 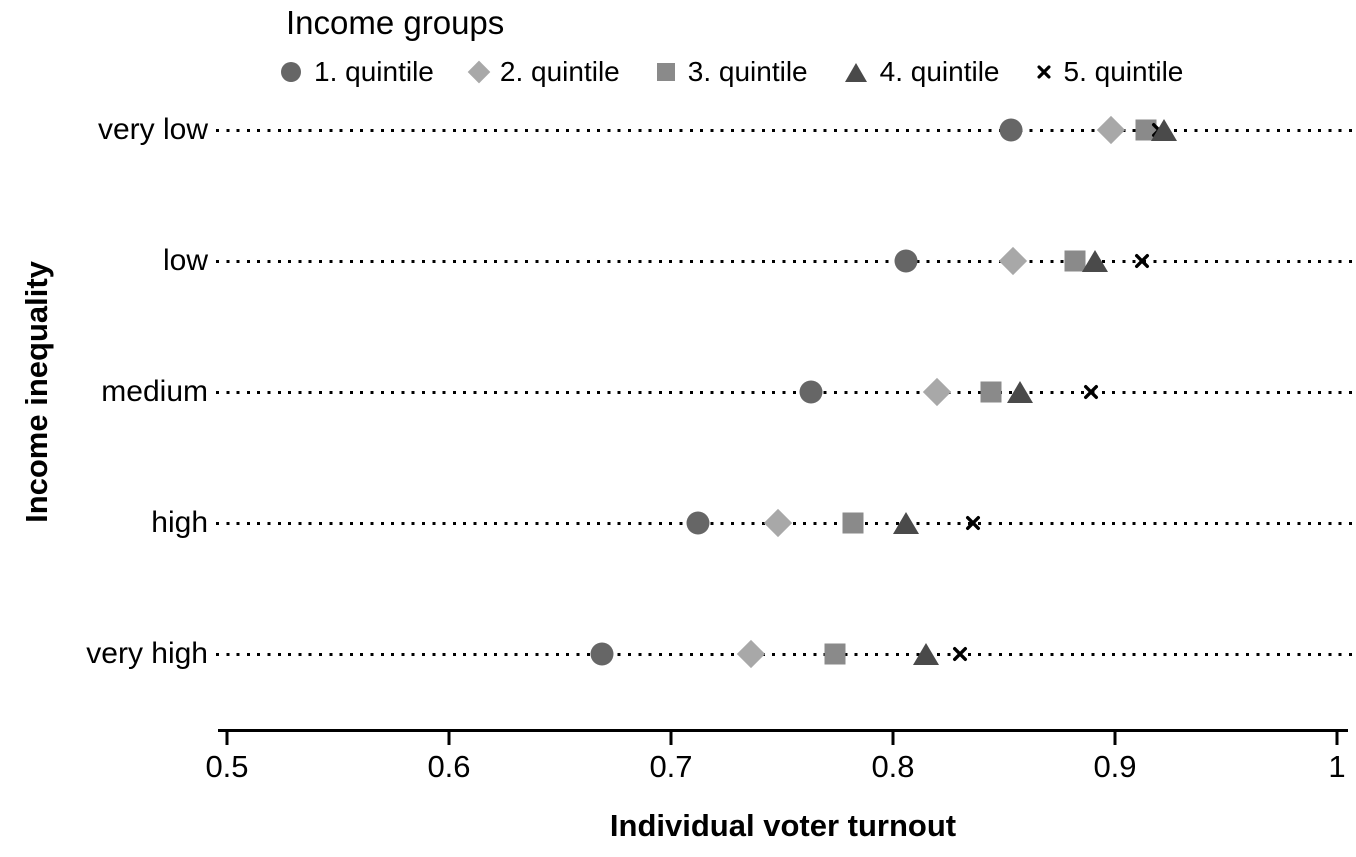 I want to click on legend-item-quintile-3: 3. quintile, so click(x=732, y=72).